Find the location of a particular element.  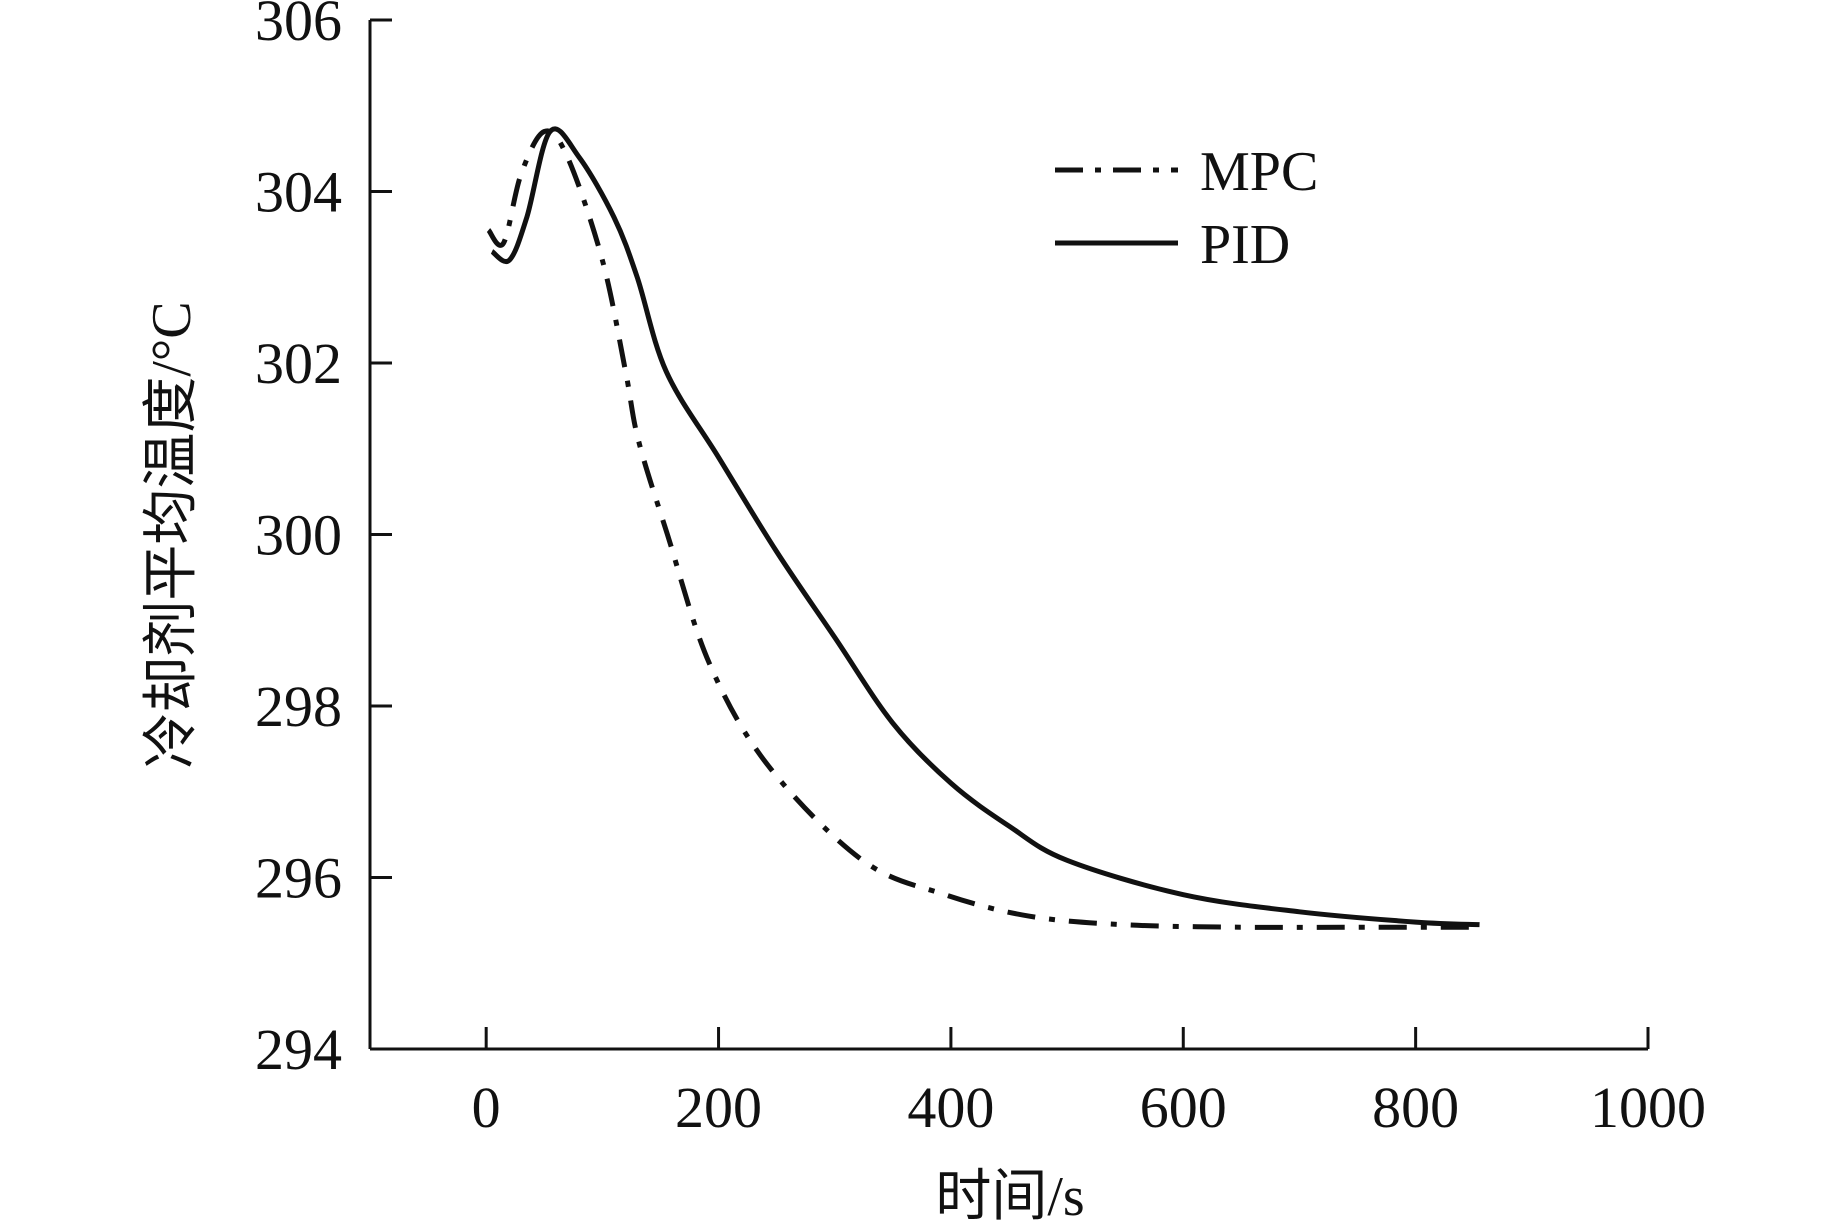

y-tick-label: 302 is located at coordinates (298, 363).